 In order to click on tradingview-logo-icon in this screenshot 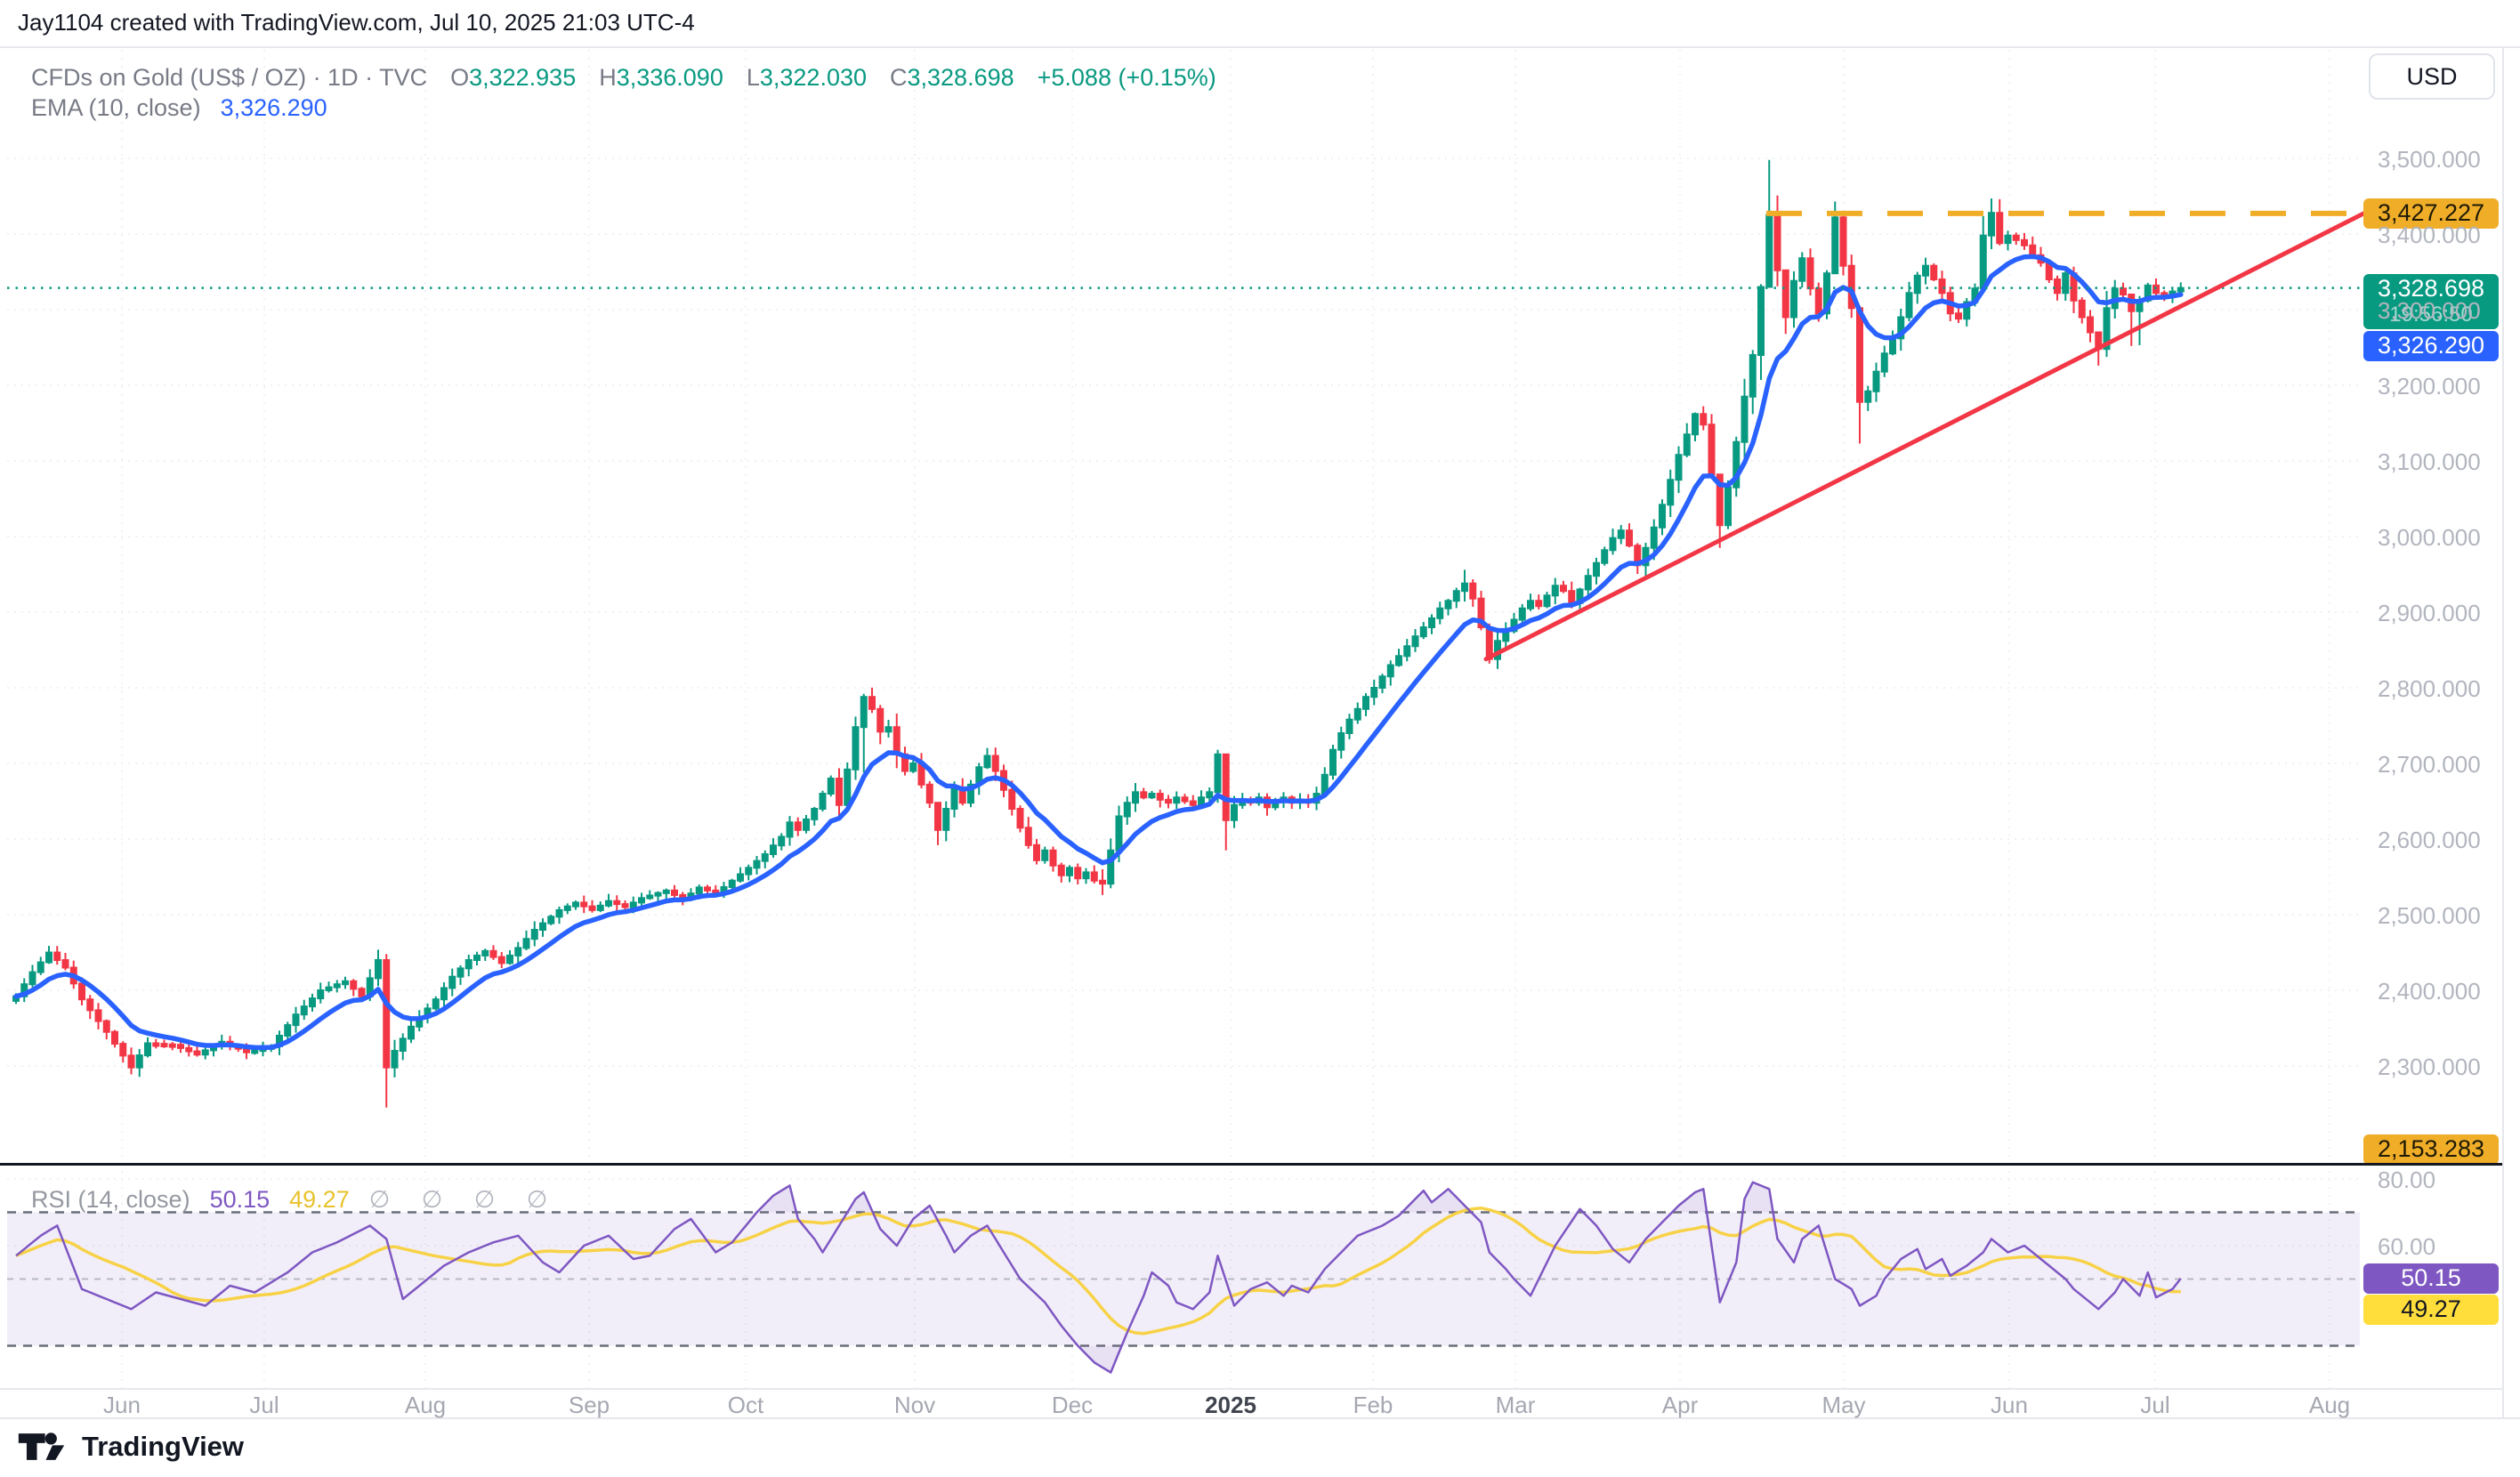, I will do `click(41, 1446)`.